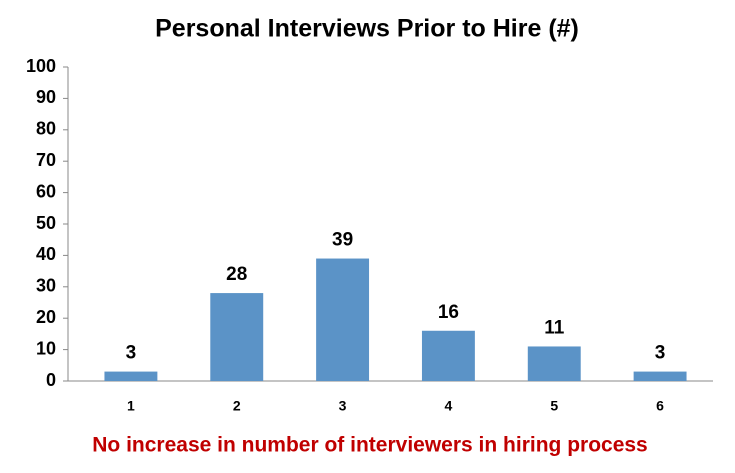  I want to click on y-tick-label: 20, so click(46, 317).